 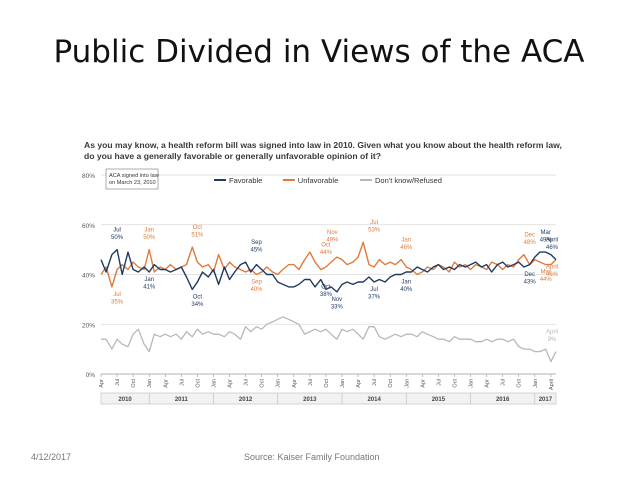 What do you see at coordinates (149, 235) in the screenshot?
I see `data-label: Jan 50%` at bounding box center [149, 235].